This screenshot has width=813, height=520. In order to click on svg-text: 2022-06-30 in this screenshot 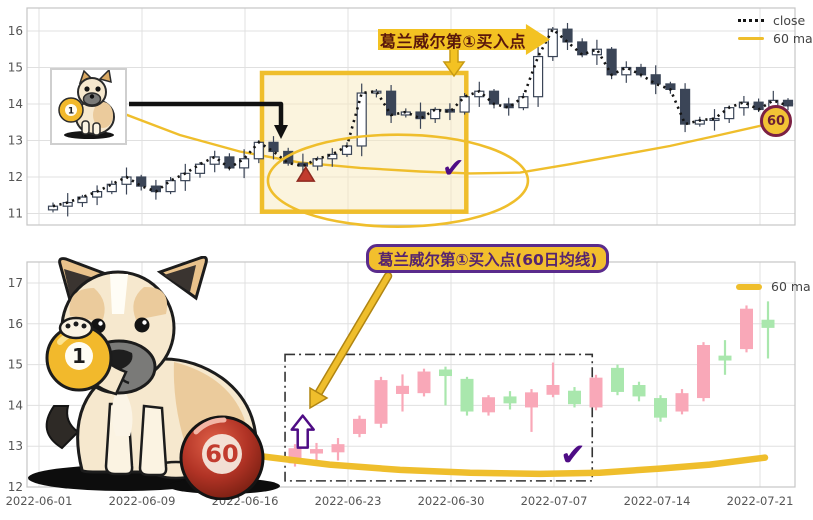, I will do `click(451, 501)`.